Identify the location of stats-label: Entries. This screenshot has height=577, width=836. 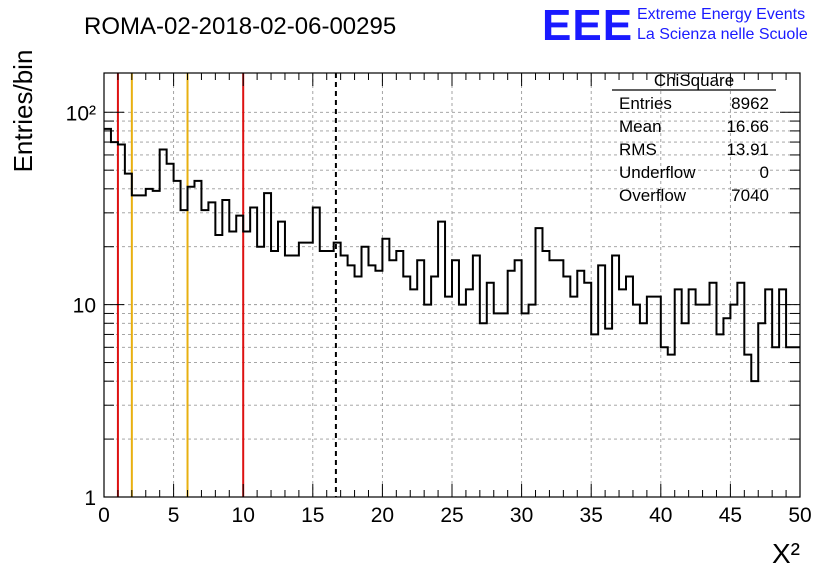
(645, 103).